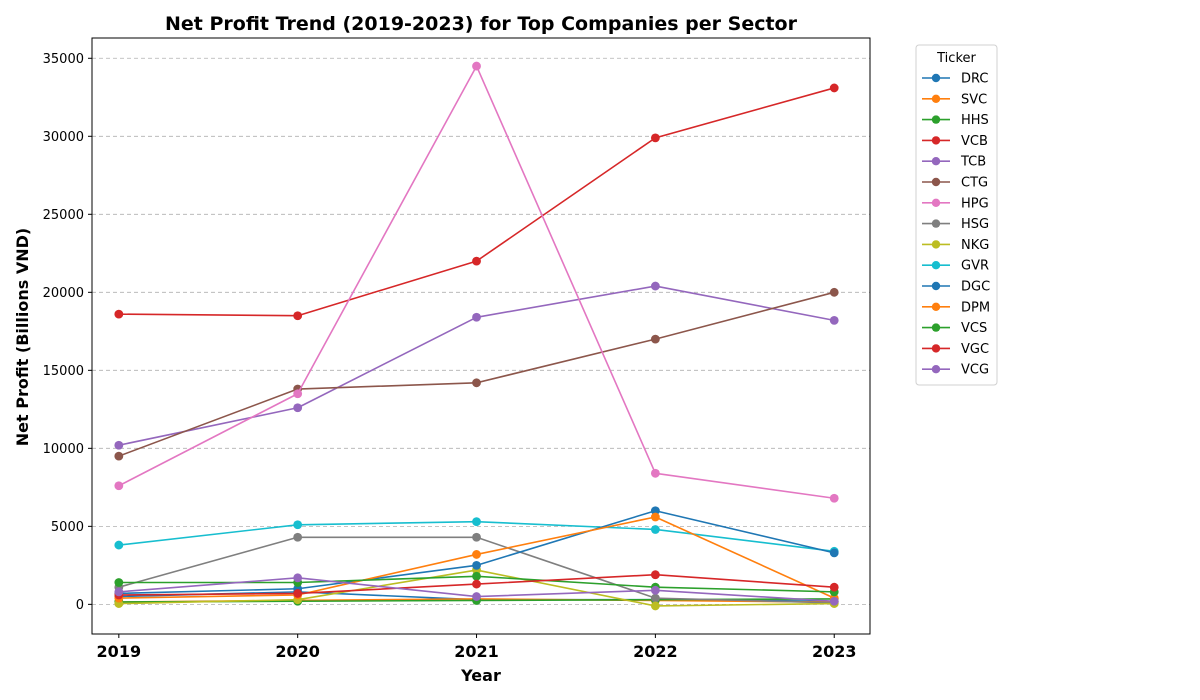 The image size is (1200, 700). I want to click on x-tick-label: 2022, so click(655, 651).